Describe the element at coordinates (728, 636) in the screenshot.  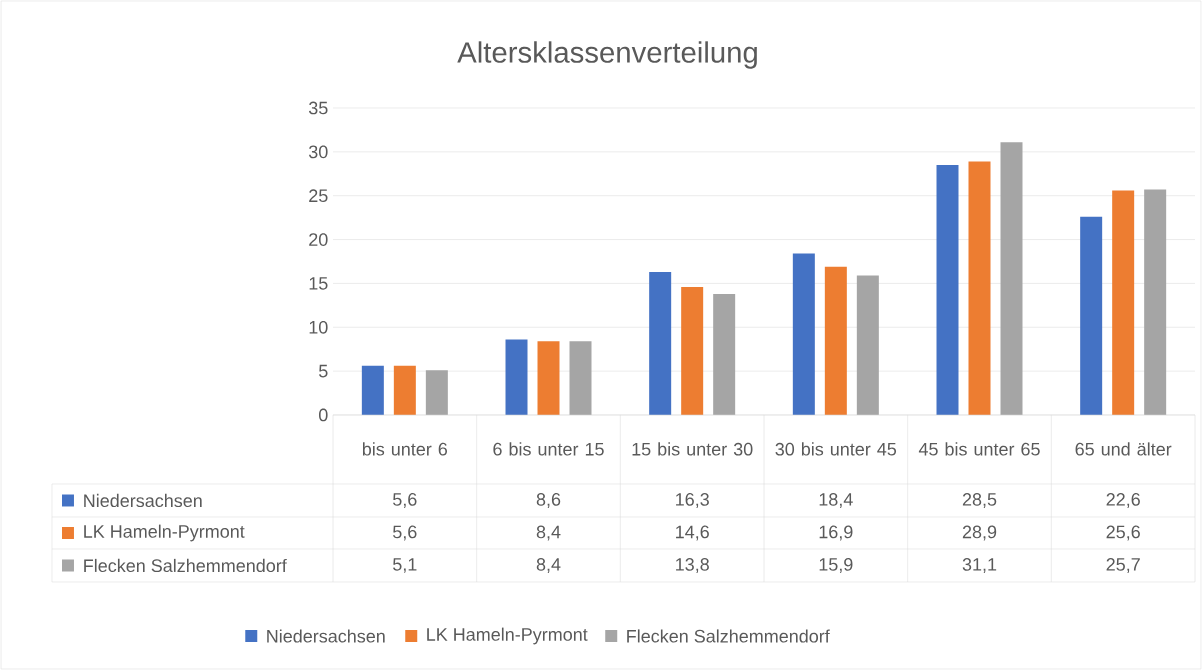
I see `text: Flecken Salzhemmendorf` at that location.